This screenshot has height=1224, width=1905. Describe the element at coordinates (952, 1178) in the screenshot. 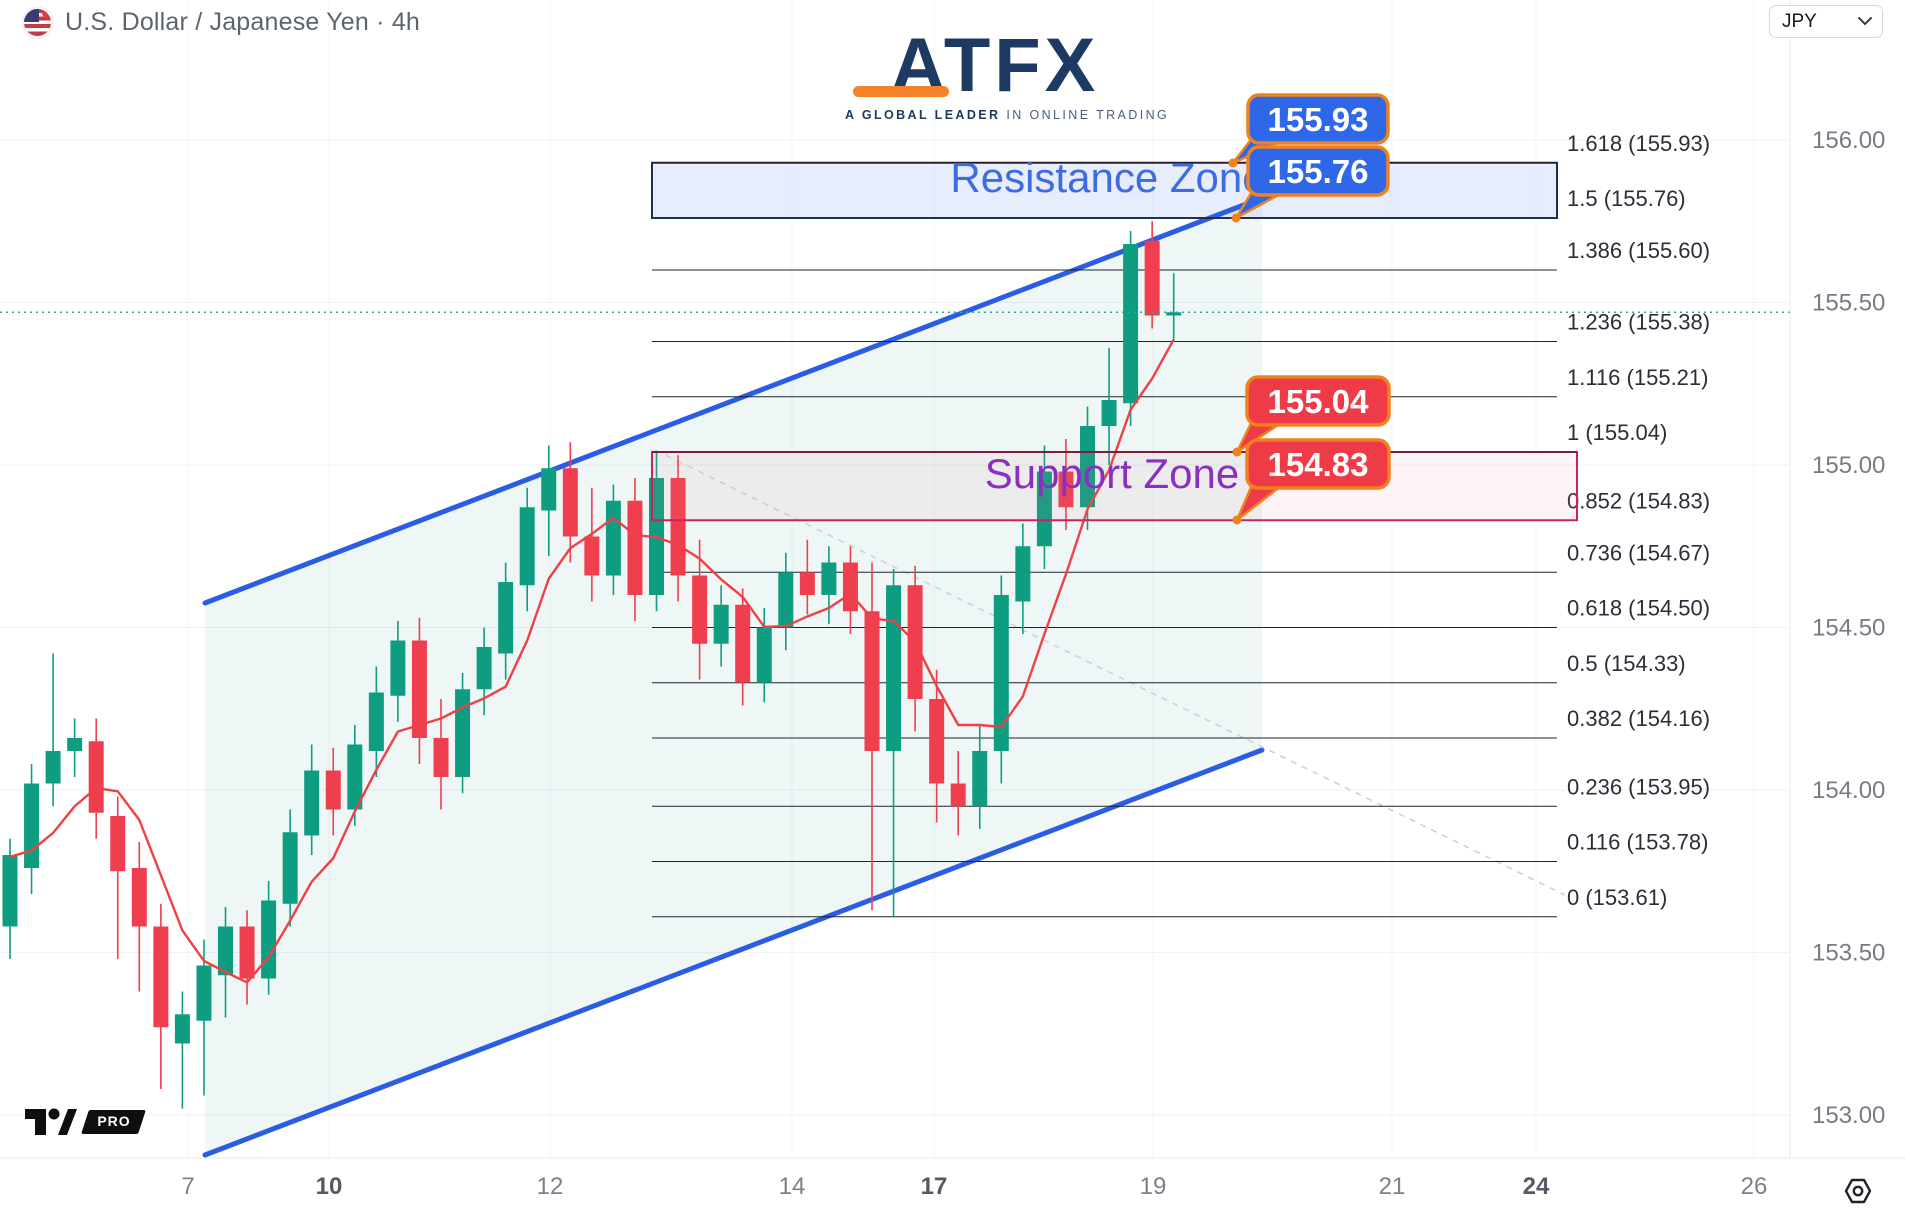

I see `time-axis: 7 10 12 14 17 19 21 24 26` at that location.